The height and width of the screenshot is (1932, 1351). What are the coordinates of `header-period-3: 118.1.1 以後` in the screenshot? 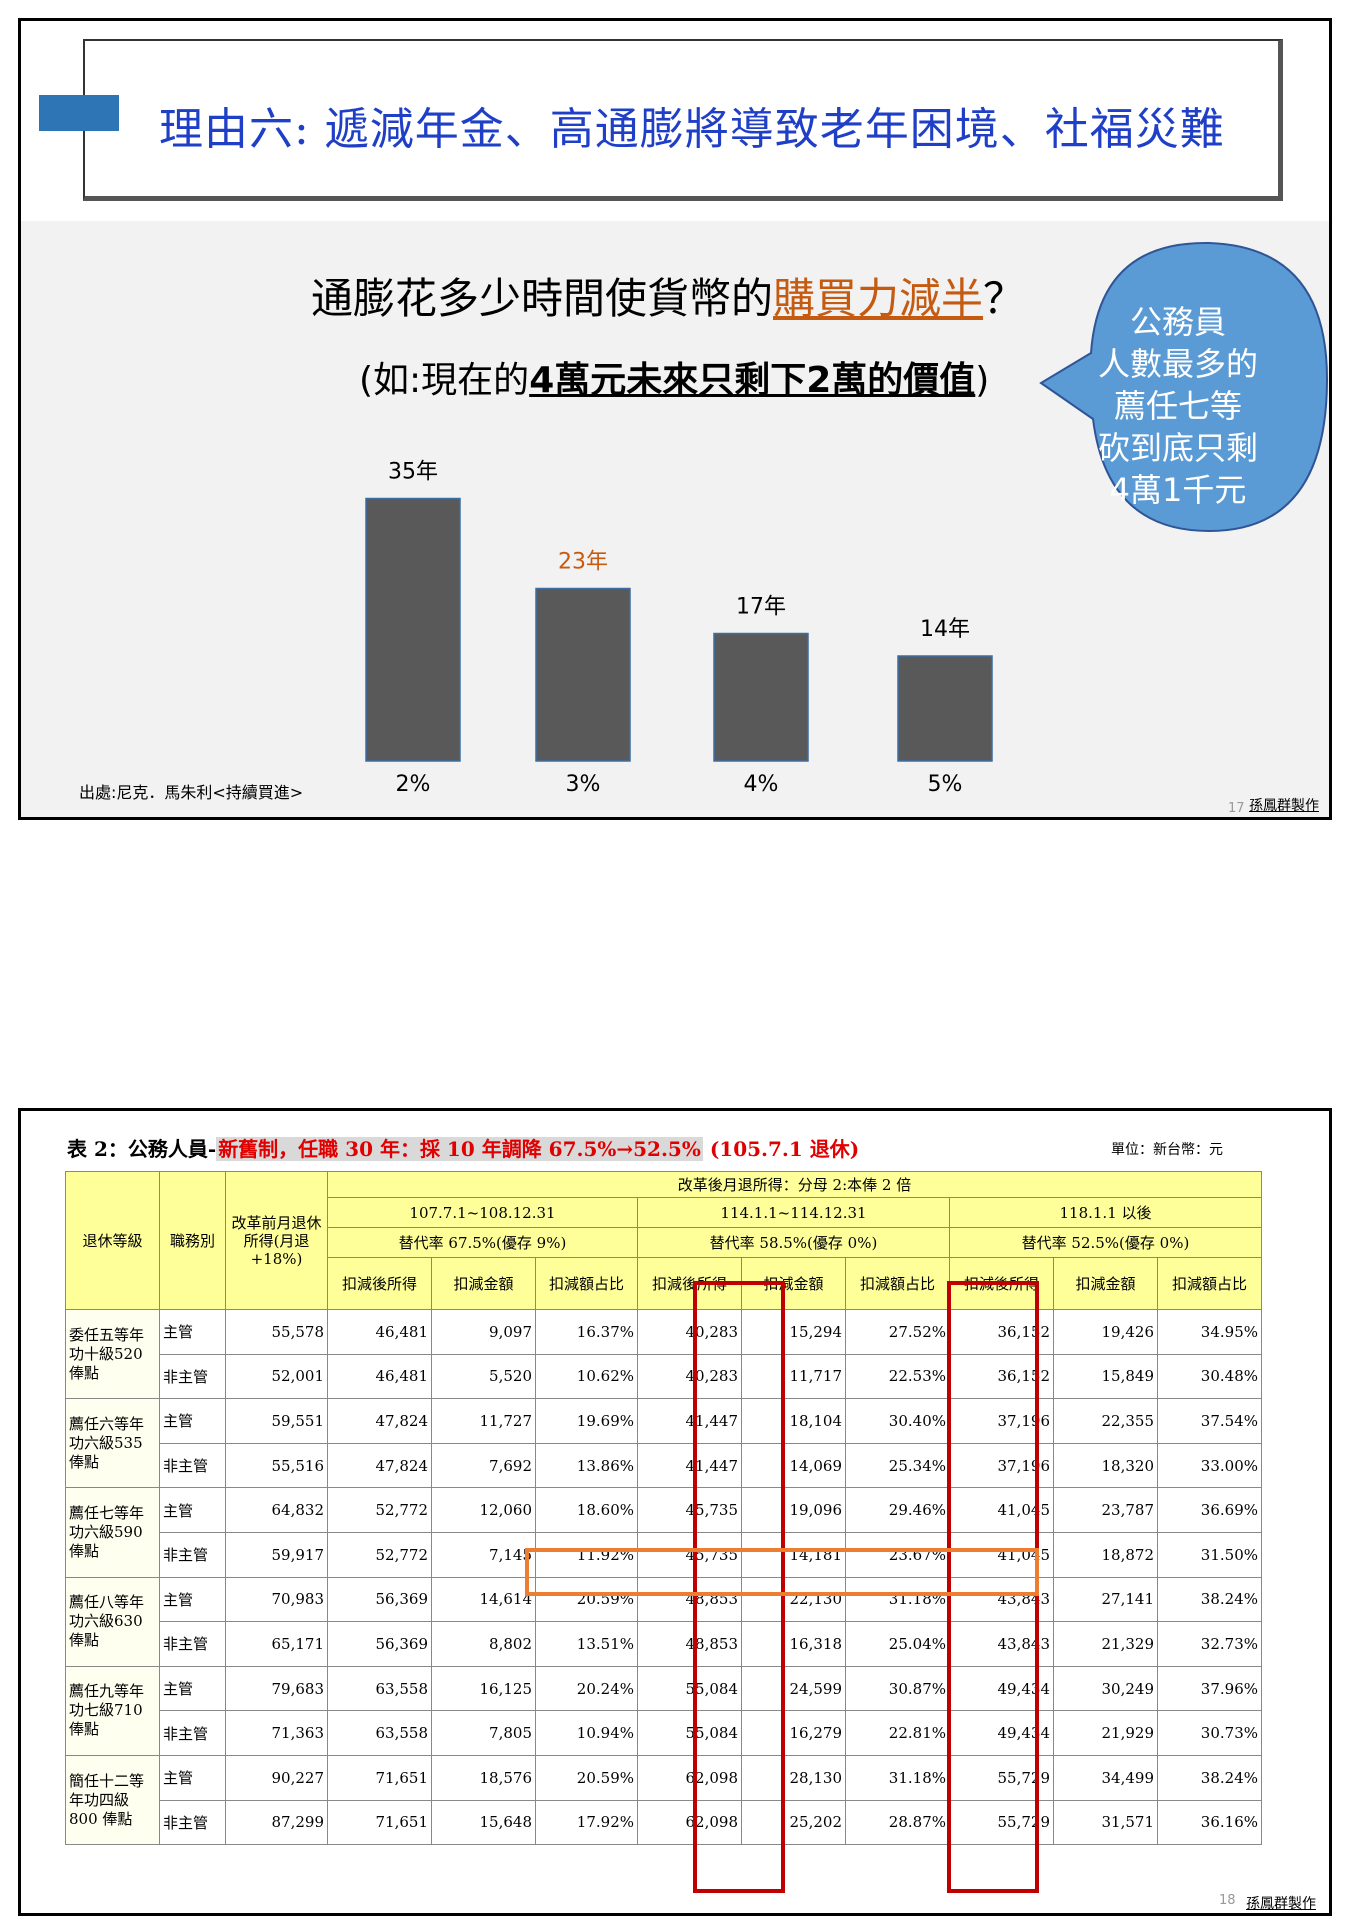 It's located at (1105, 1212).